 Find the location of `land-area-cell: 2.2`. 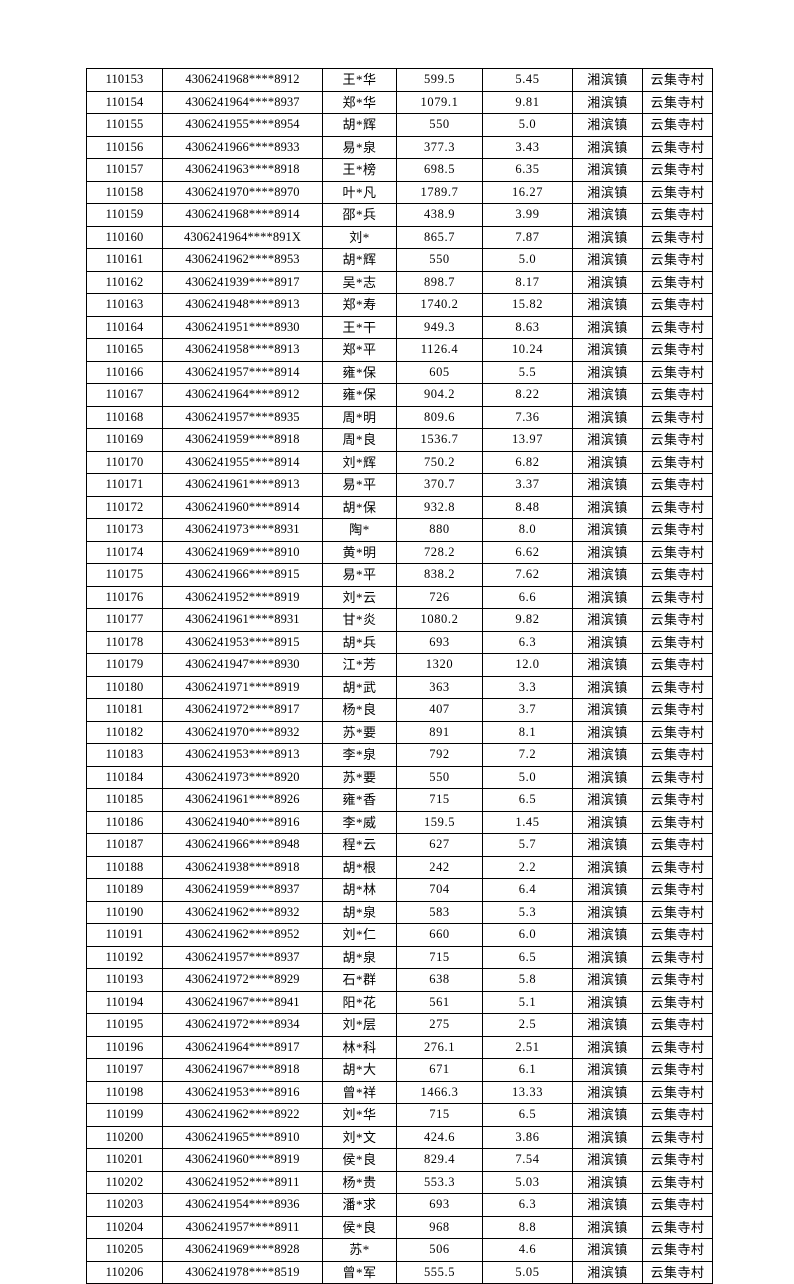

land-area-cell: 2.2 is located at coordinates (527, 867).